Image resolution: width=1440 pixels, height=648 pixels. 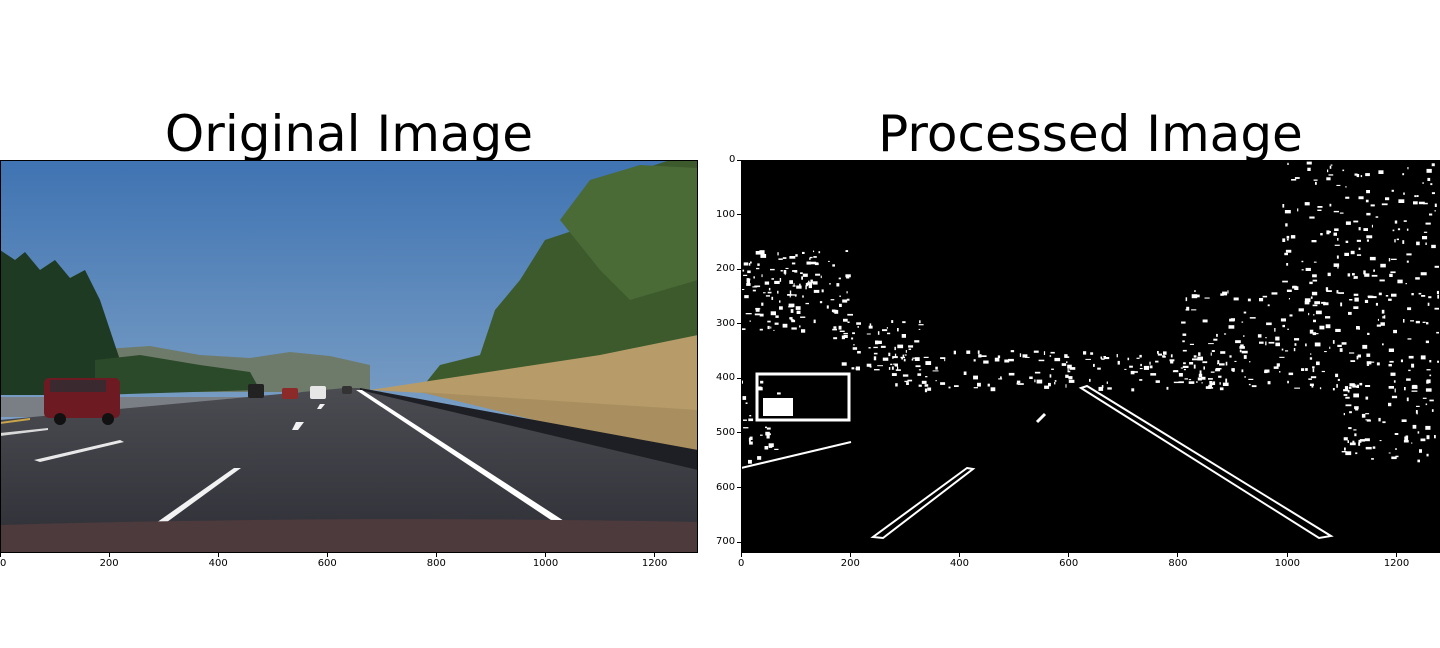 What do you see at coordinates (1041, 418) in the screenshot?
I see `lane-dash-edge` at bounding box center [1041, 418].